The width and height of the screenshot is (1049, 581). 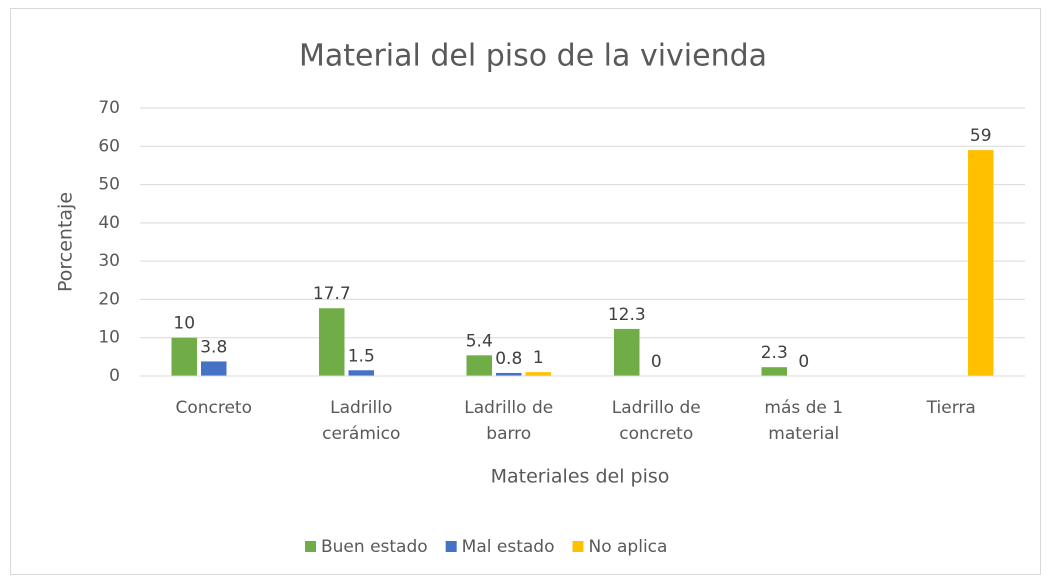 What do you see at coordinates (213, 347) in the screenshot?
I see `data-label: 3.8` at bounding box center [213, 347].